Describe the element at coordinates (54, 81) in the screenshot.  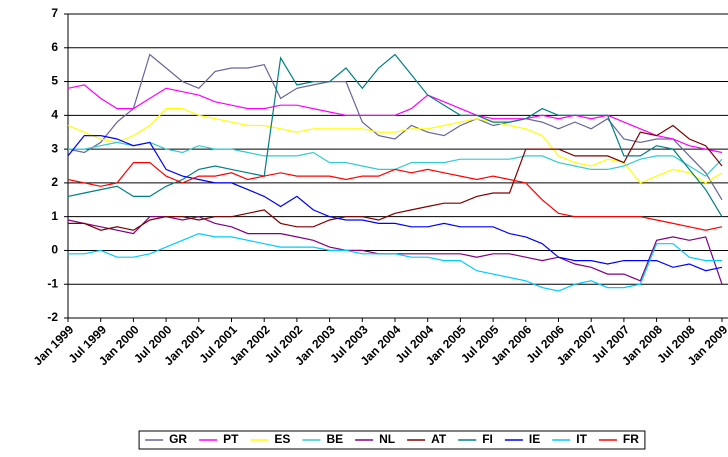
I see `y-tick-label: 5` at that location.